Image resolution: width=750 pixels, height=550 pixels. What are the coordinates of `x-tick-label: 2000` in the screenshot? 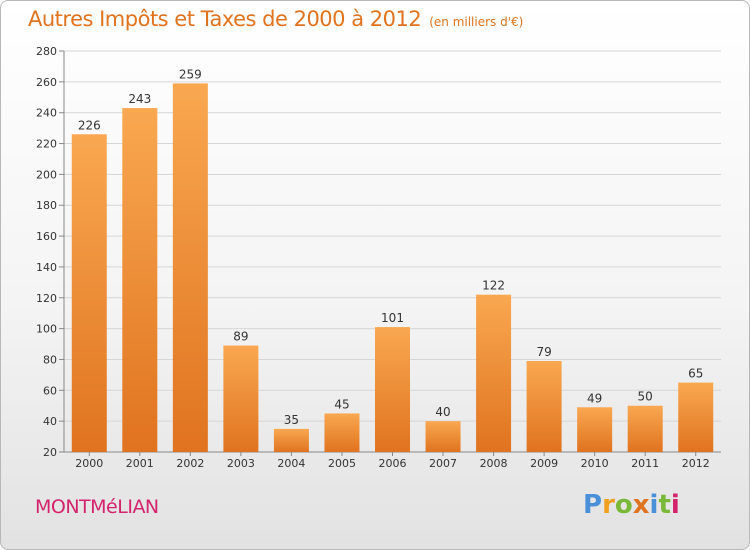 It's located at (89, 463).